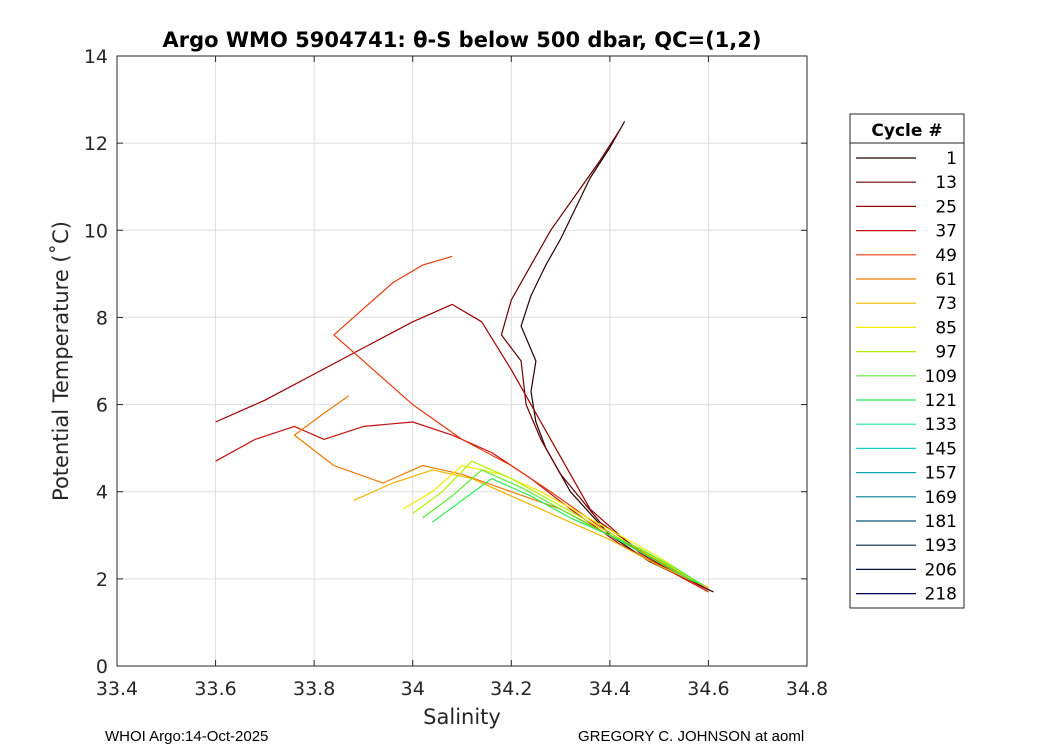  I want to click on legend-label: 181, so click(941, 522).